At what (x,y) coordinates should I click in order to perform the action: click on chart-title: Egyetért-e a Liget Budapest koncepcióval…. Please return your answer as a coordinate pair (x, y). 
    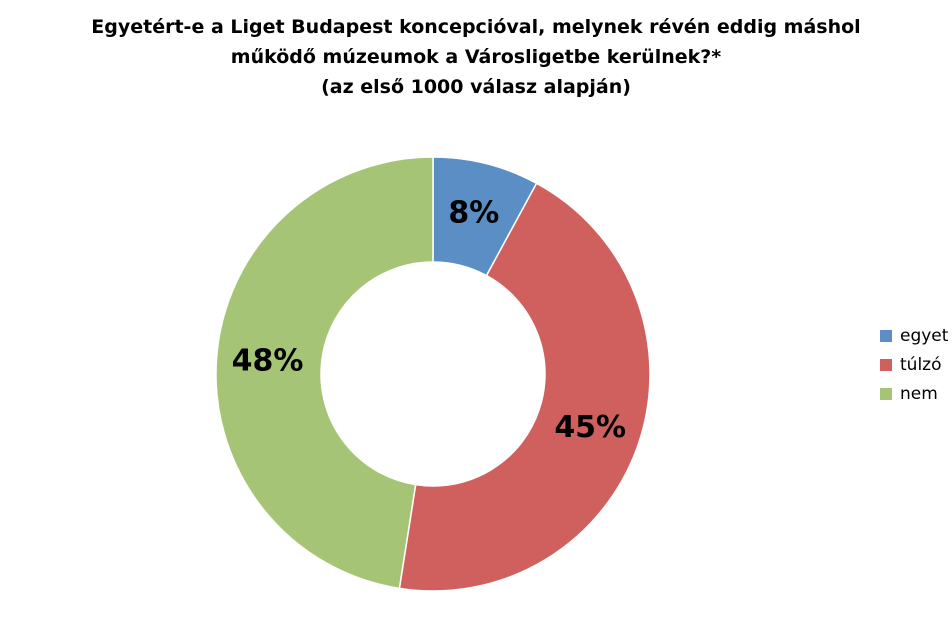
    Looking at the image, I should click on (476, 57).